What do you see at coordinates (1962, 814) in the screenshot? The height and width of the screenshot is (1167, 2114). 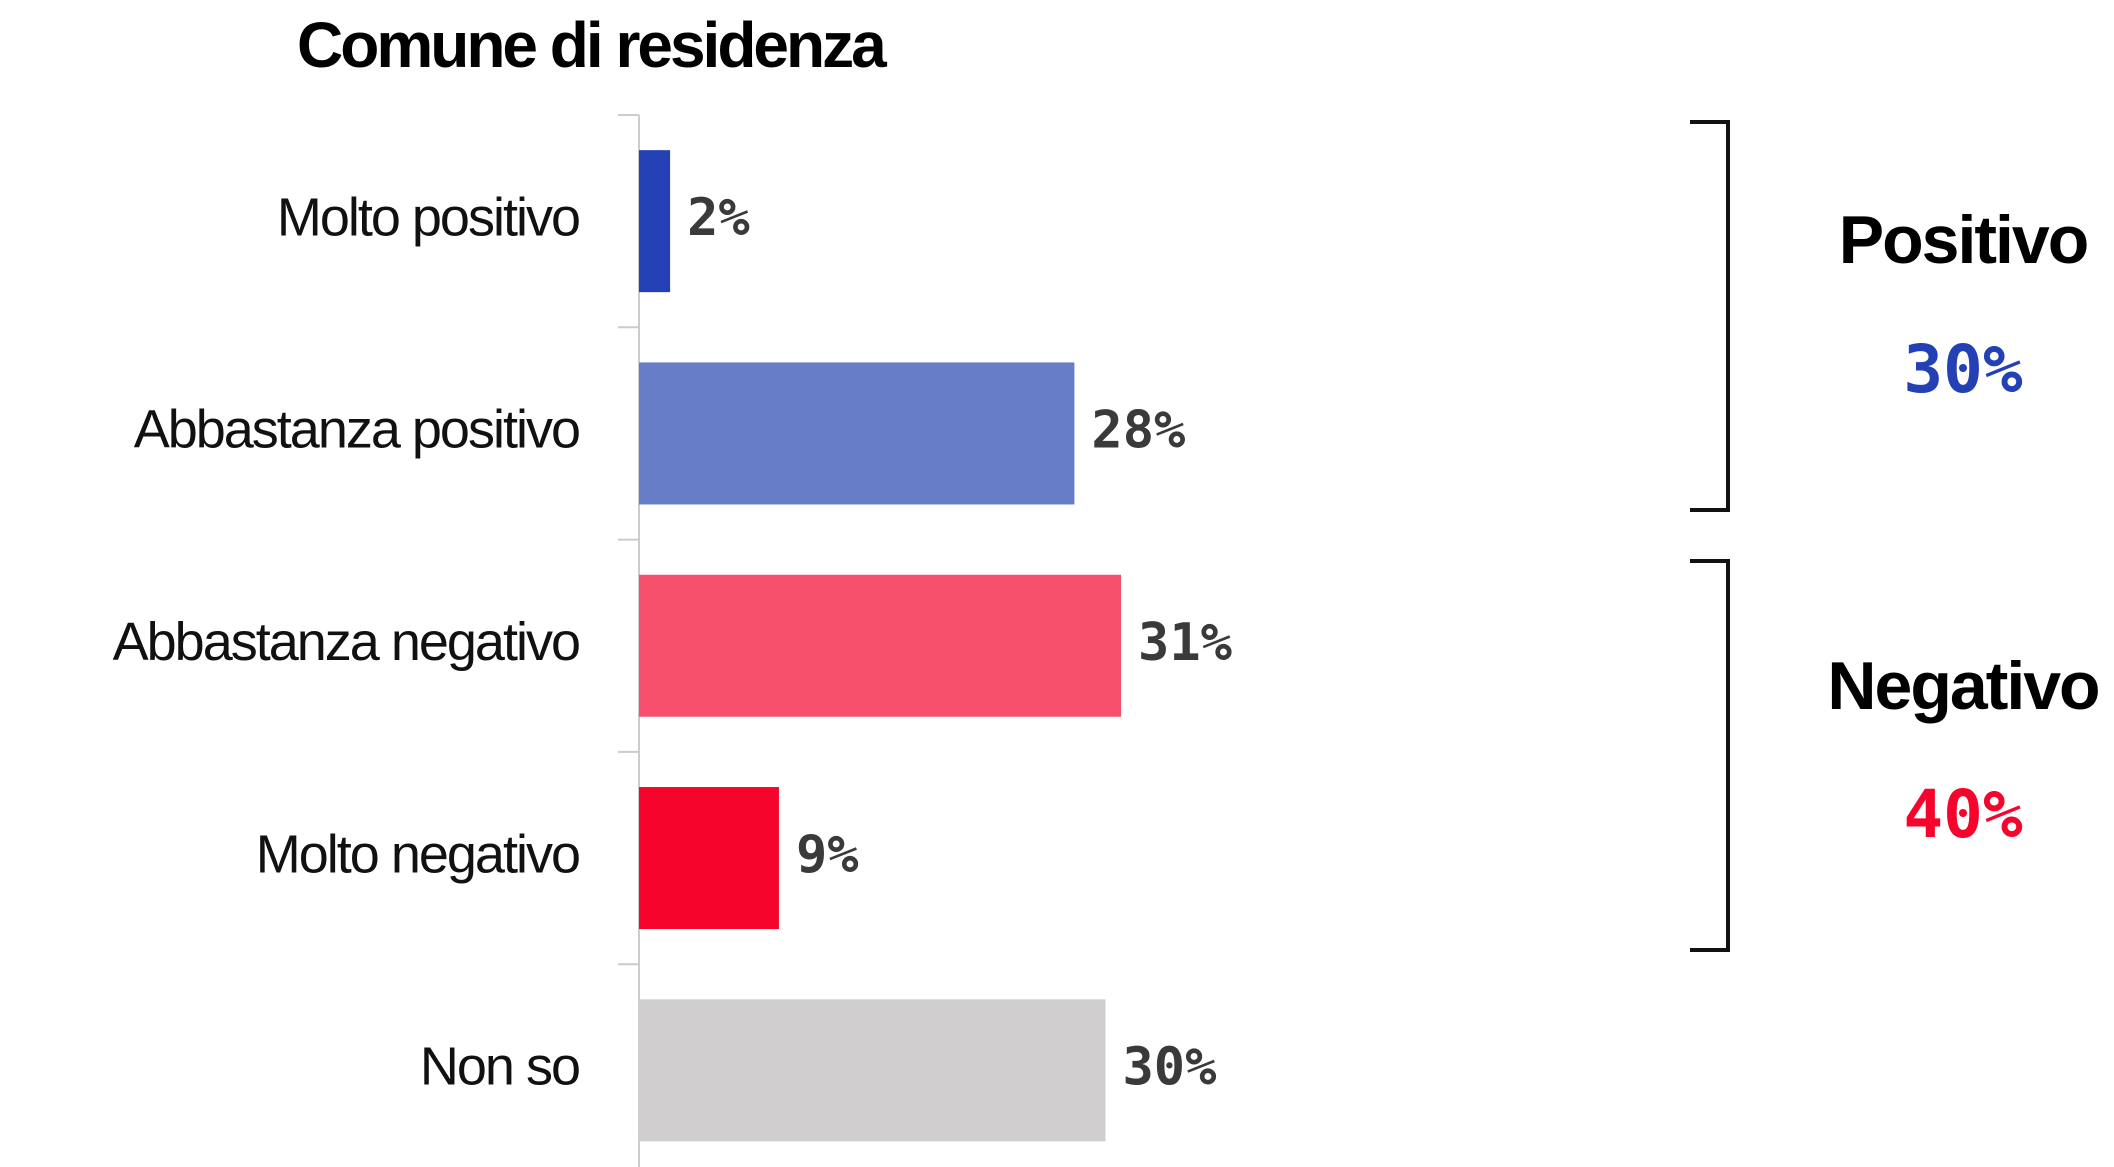 I see `group-value: 40%` at bounding box center [1962, 814].